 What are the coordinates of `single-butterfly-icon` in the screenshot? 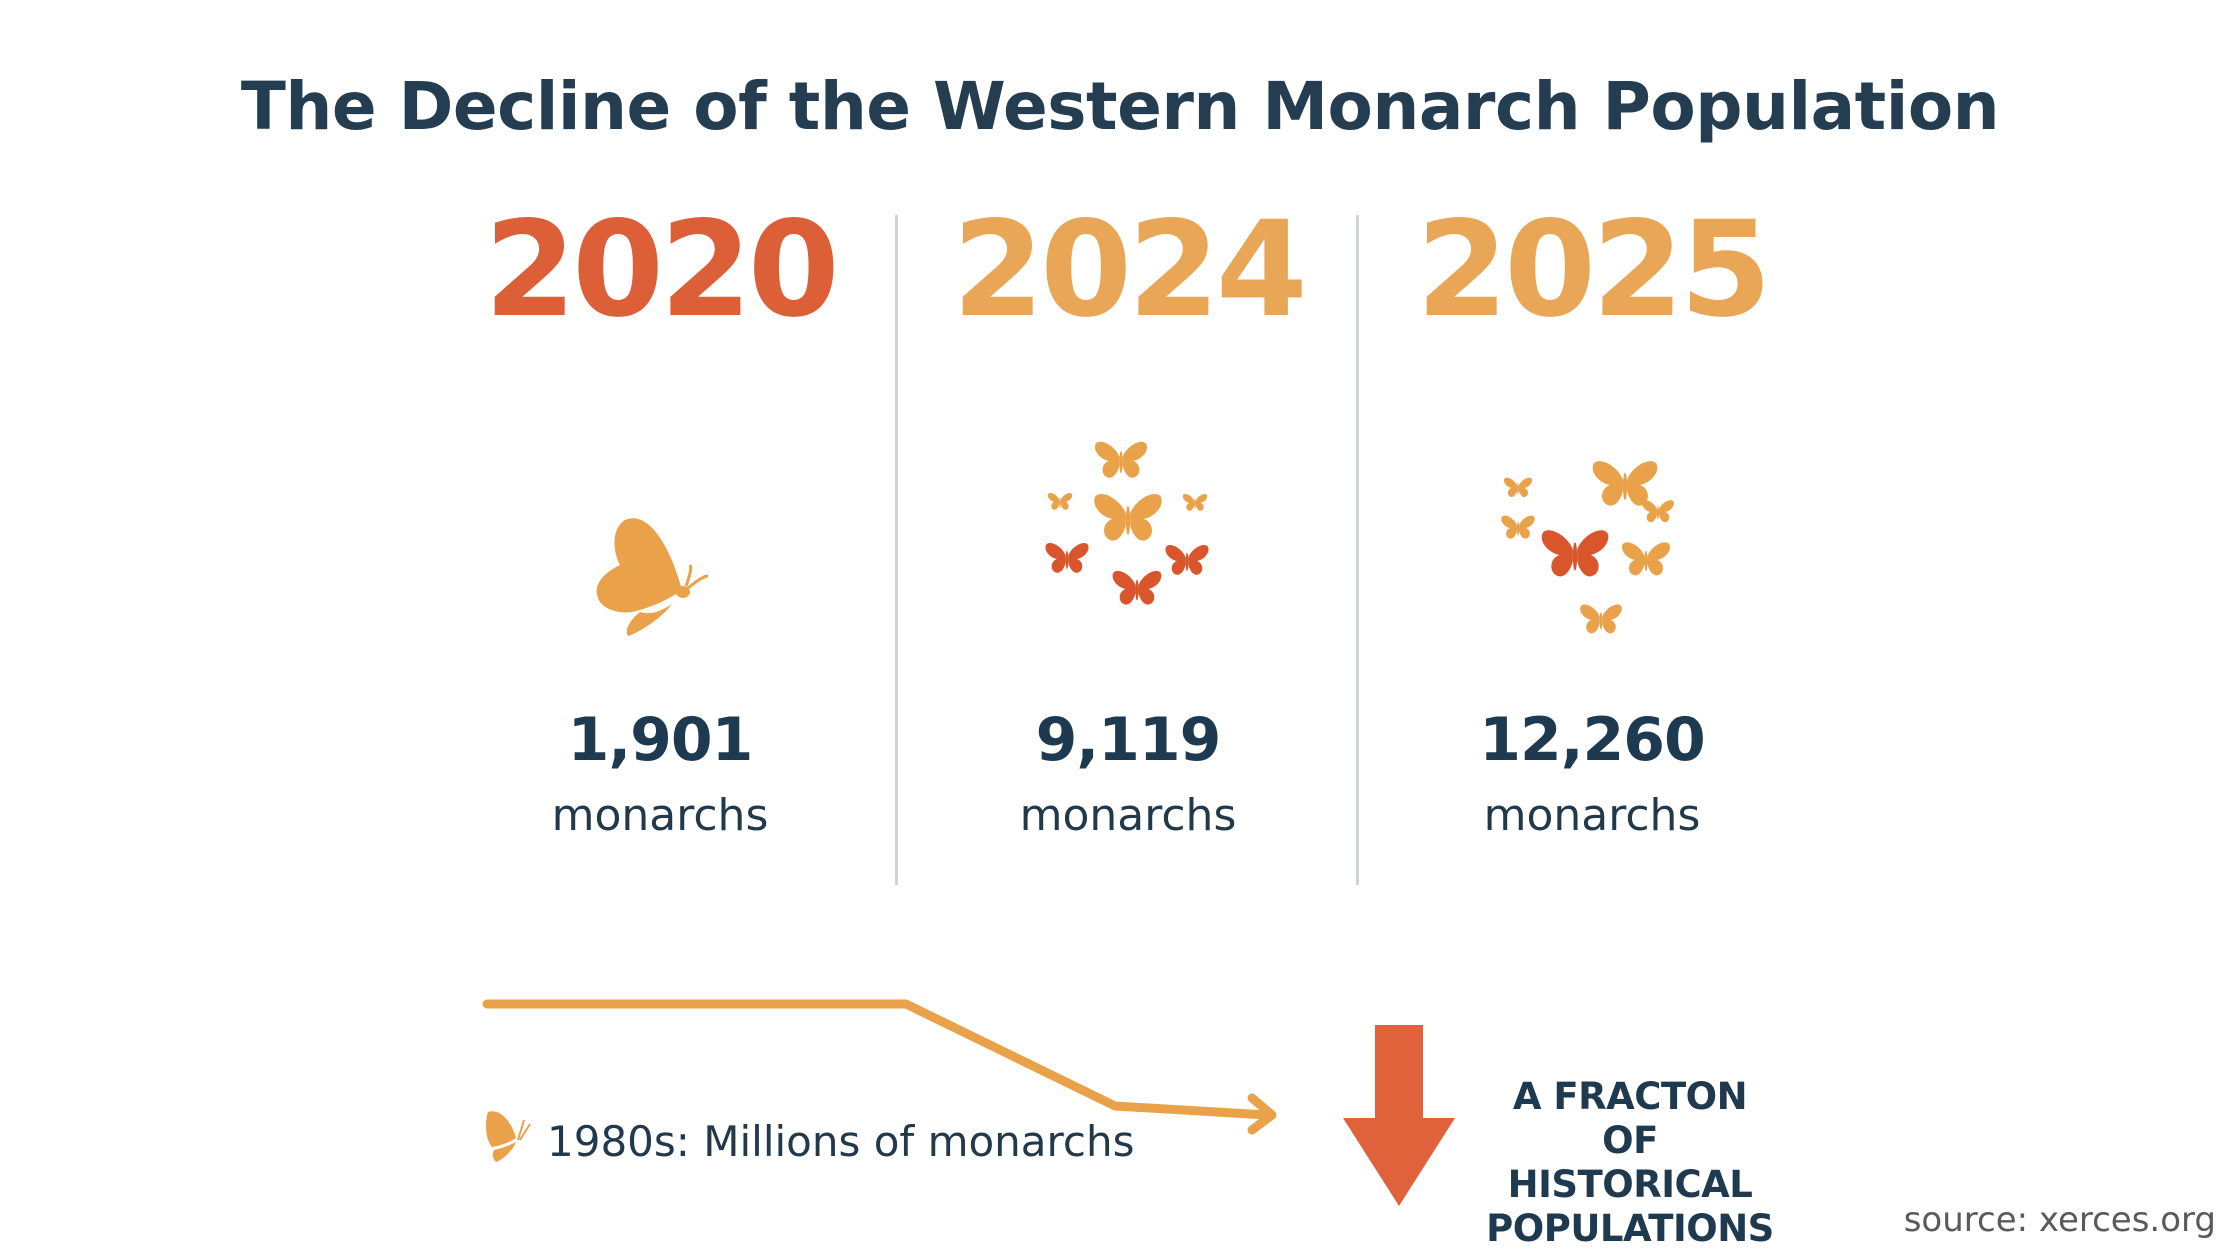 It's located at (652, 577).